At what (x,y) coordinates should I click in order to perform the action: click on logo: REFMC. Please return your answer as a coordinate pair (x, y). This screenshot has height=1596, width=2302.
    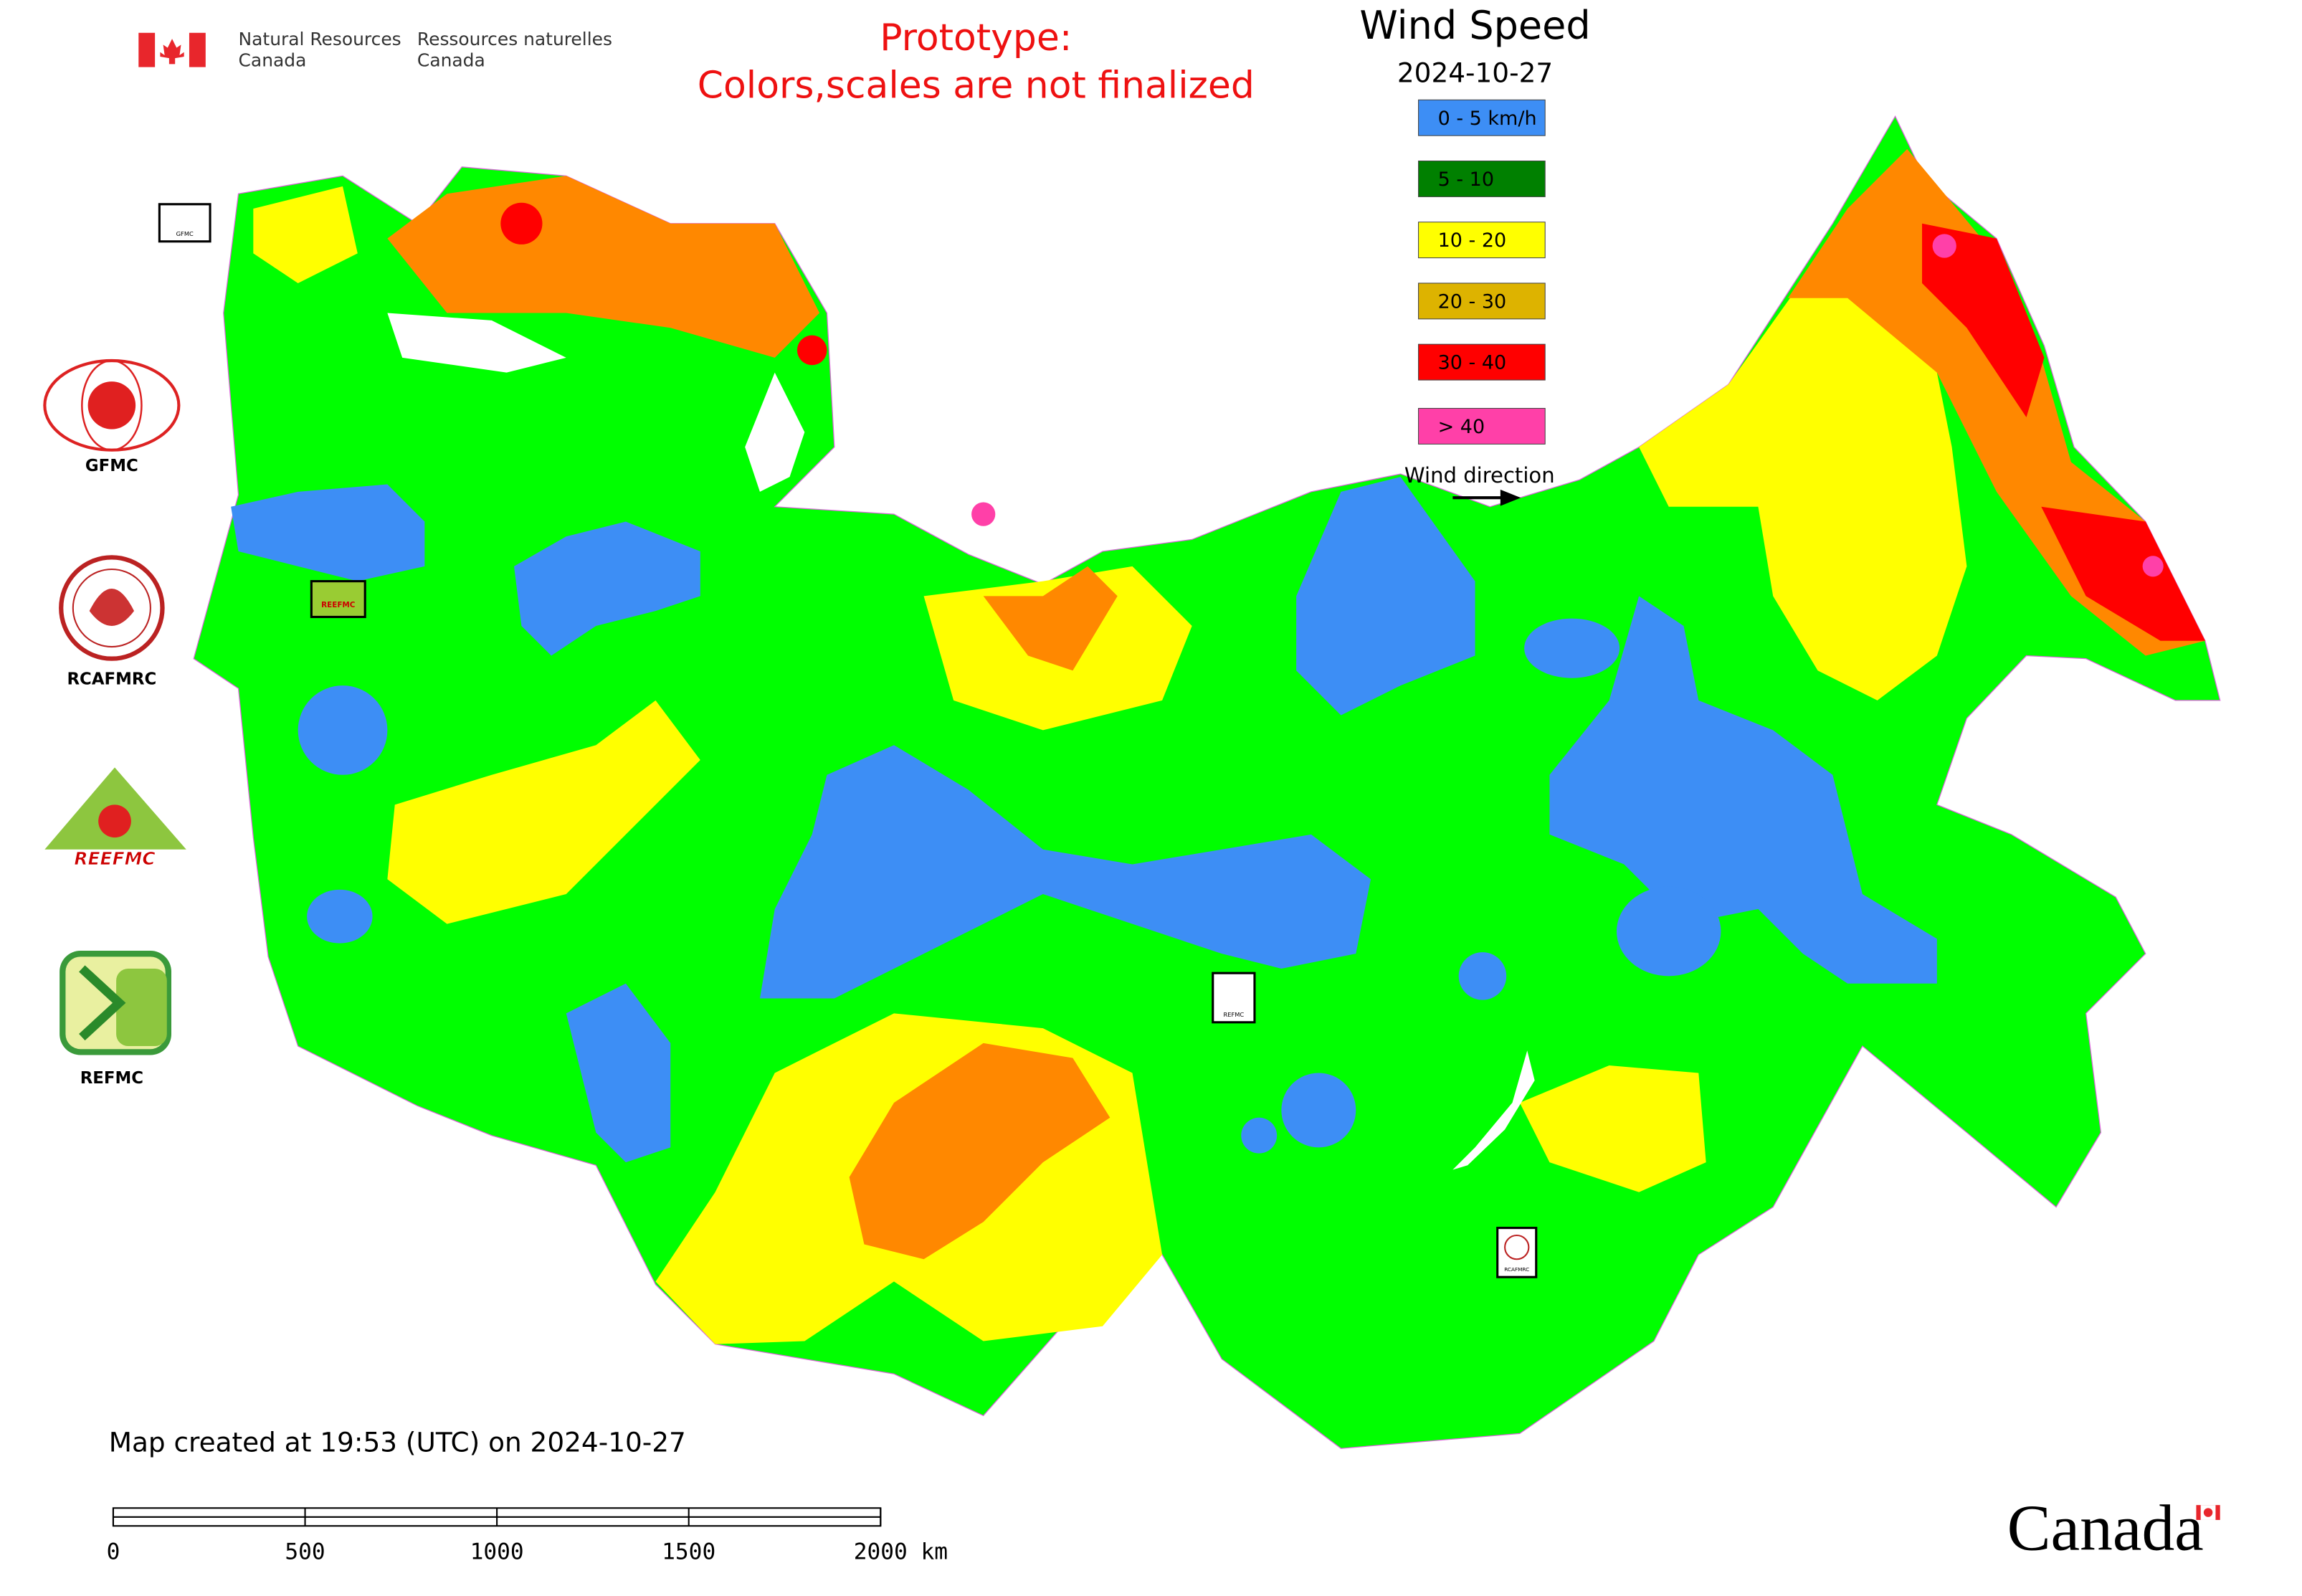
    Looking at the image, I should click on (116, 1019).